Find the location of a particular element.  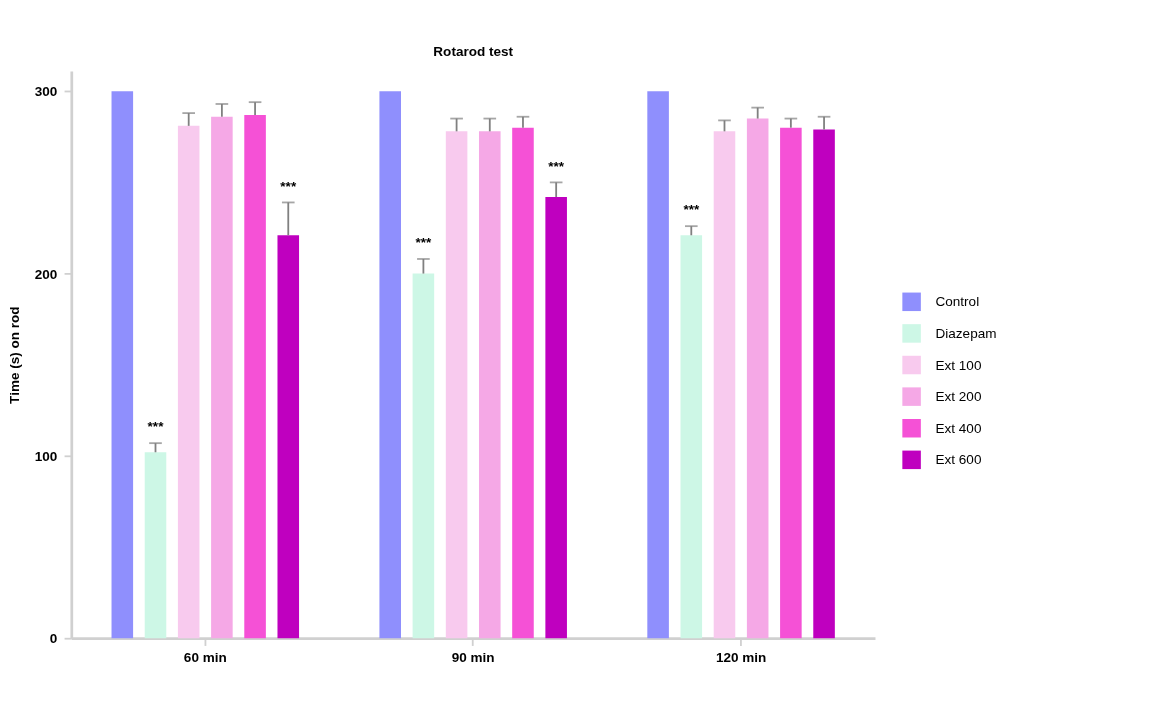

y-axis-title: Time (s) on rod is located at coordinates (15, 355).